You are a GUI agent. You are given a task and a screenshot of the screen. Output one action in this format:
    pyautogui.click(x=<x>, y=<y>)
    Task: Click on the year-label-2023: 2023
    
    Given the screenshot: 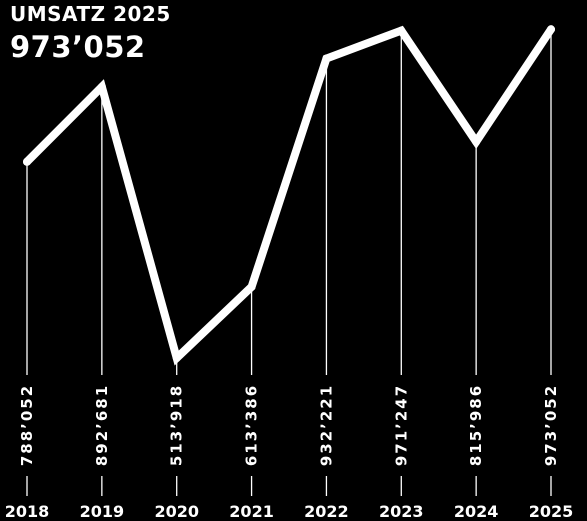 What is the action you would take?
    pyautogui.click(x=401, y=511)
    